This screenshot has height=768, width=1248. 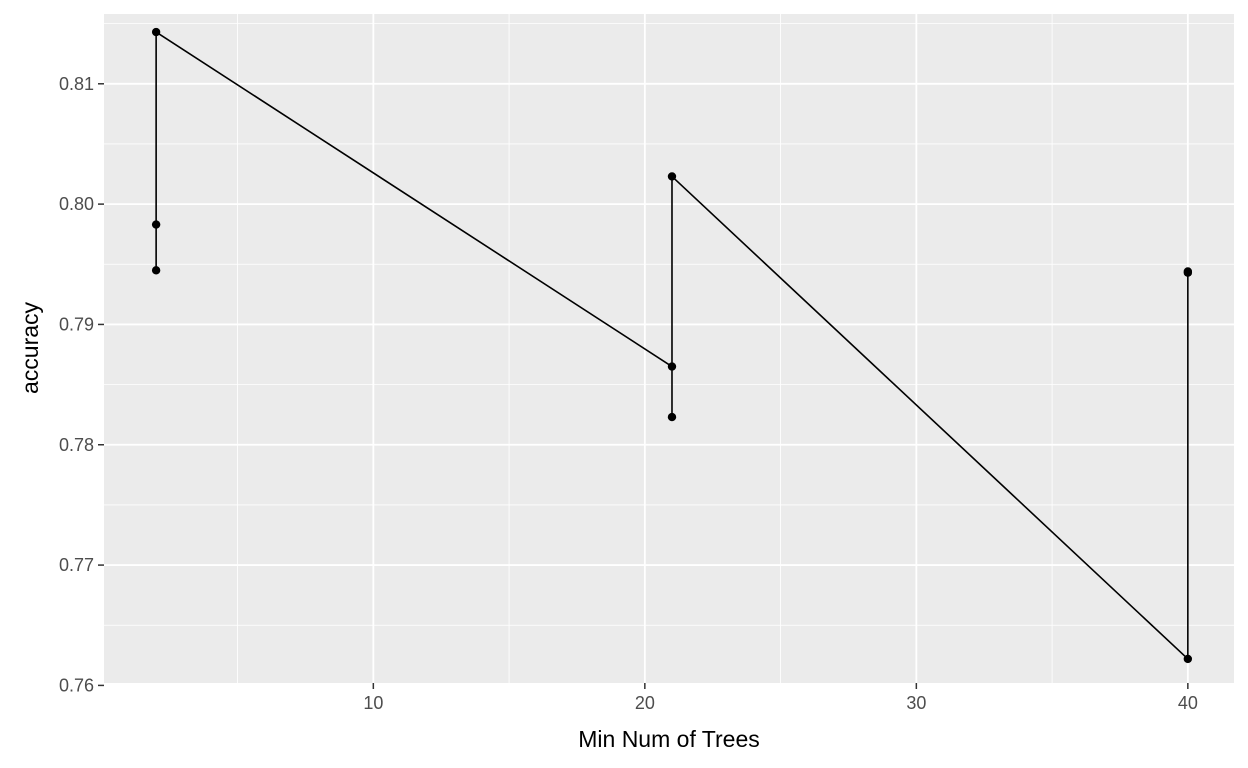 What do you see at coordinates (76, 204) in the screenshot?
I see `y-tick-label: 0.80` at bounding box center [76, 204].